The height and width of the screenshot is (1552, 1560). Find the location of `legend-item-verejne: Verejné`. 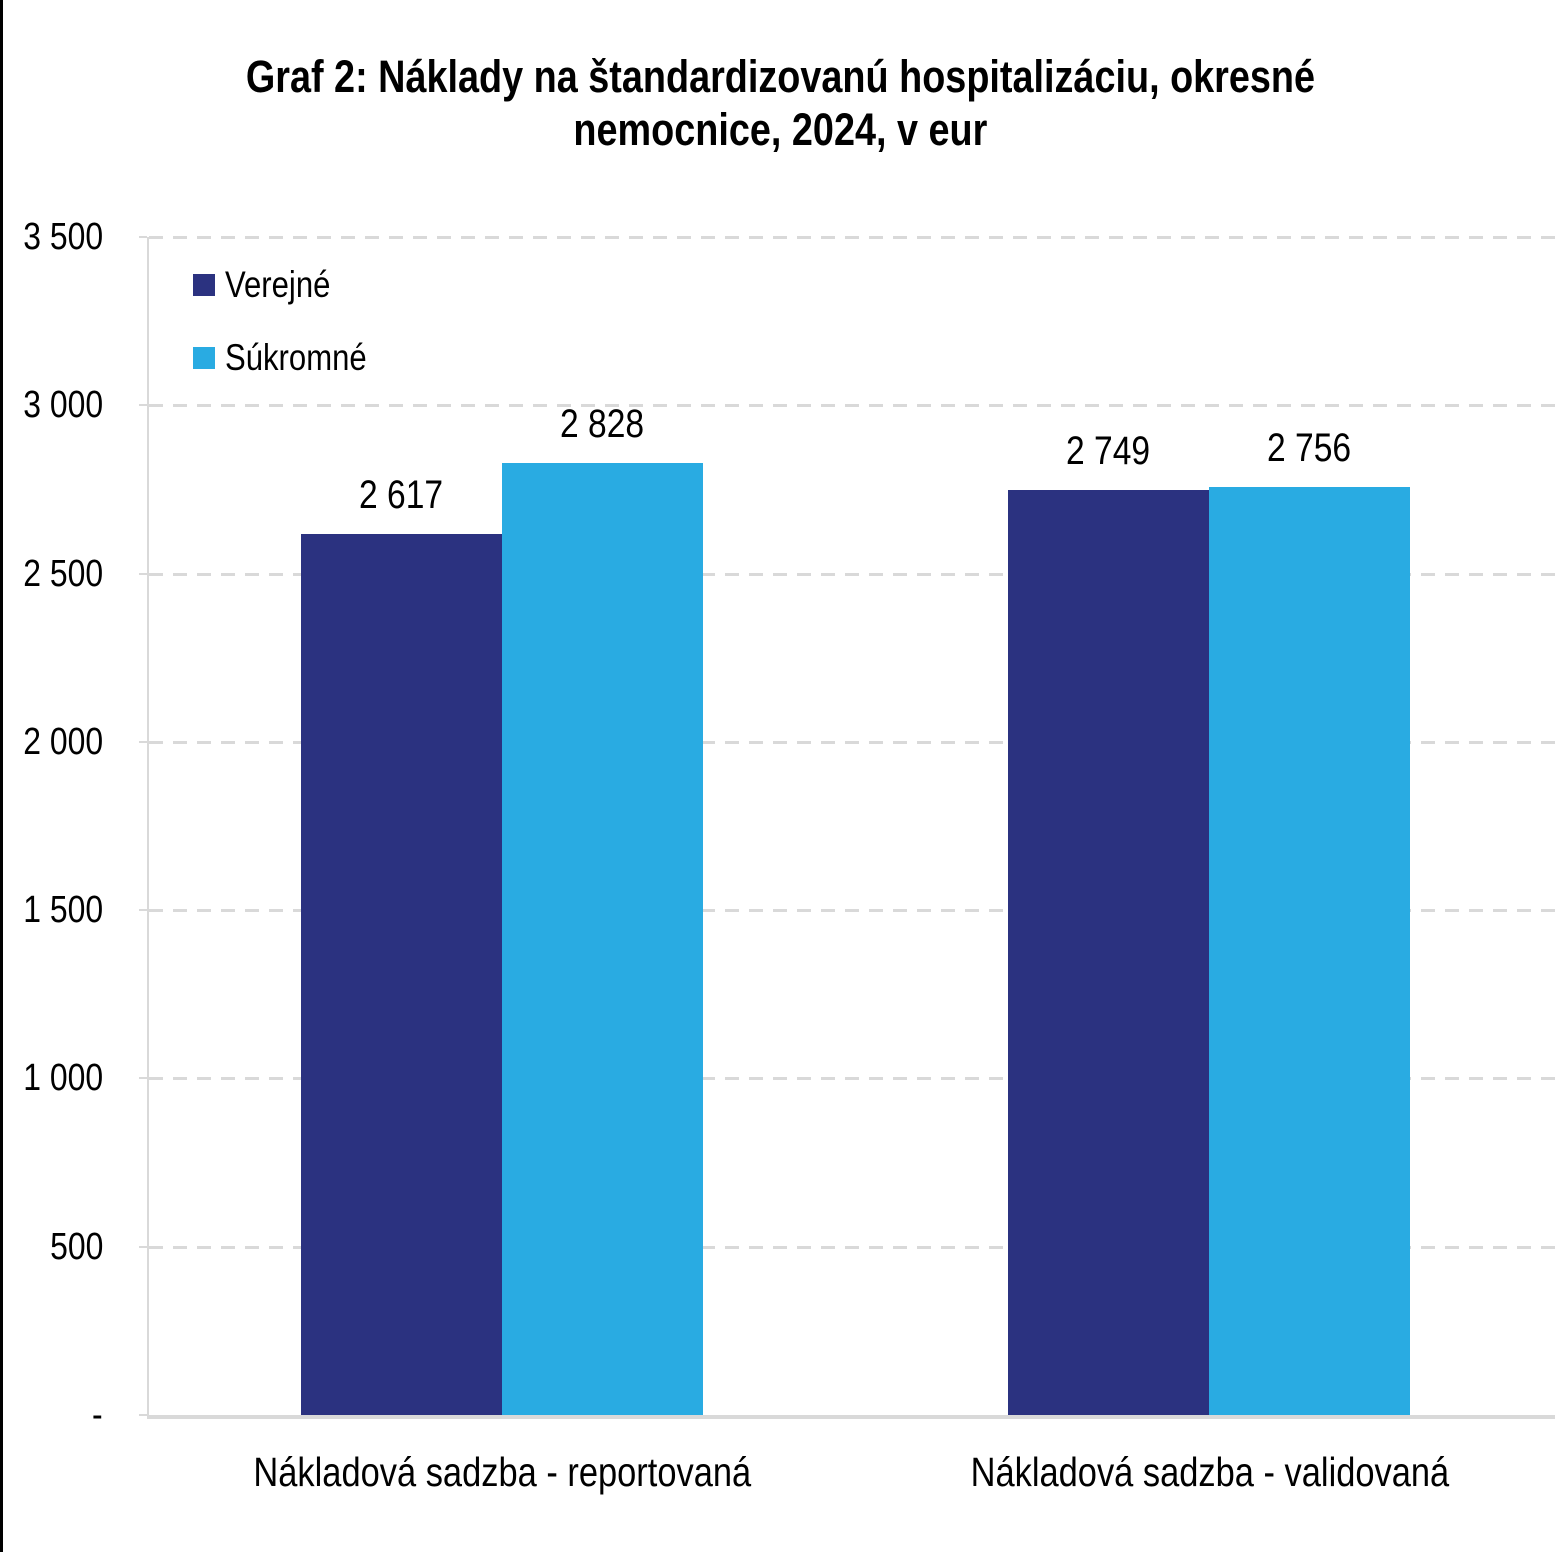

legend-item-verejne: Verejné is located at coordinates (293, 285).